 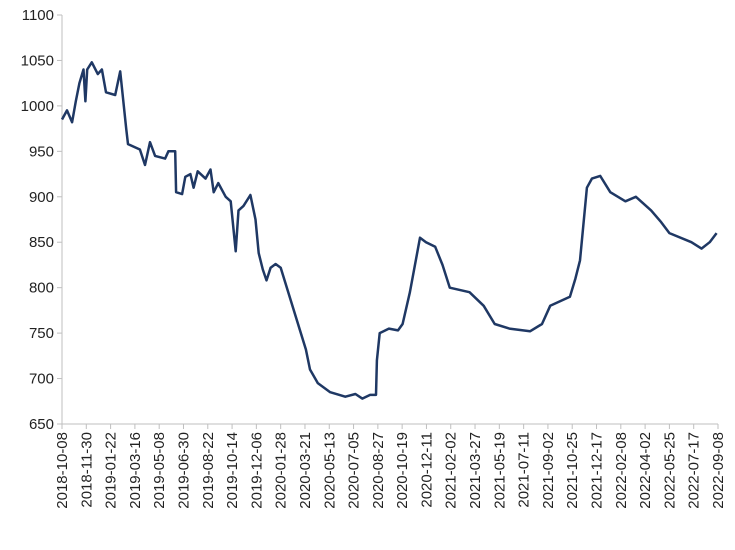 What do you see at coordinates (86, 470) in the screenshot?
I see `x-tick-label: 2018-11-30` at bounding box center [86, 470].